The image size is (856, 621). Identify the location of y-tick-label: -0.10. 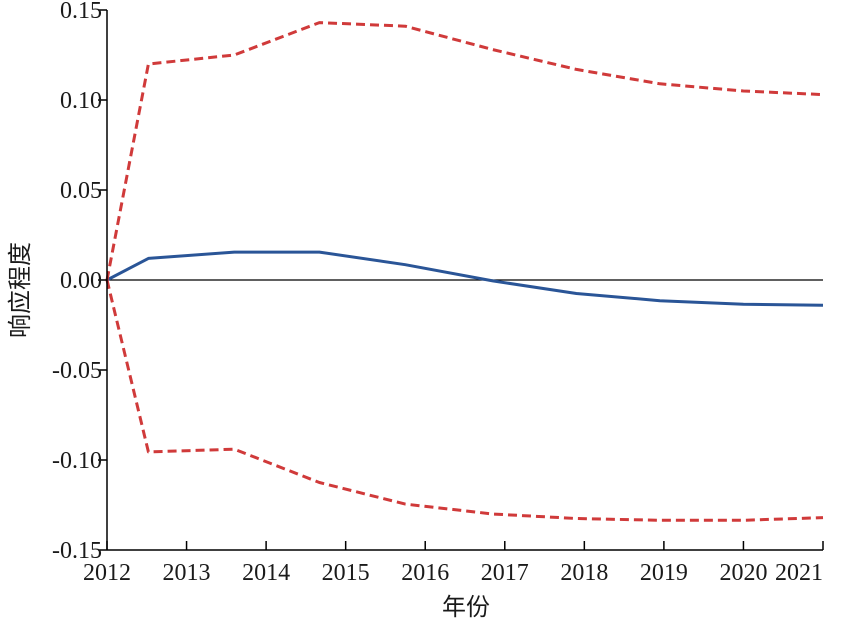
(77, 461).